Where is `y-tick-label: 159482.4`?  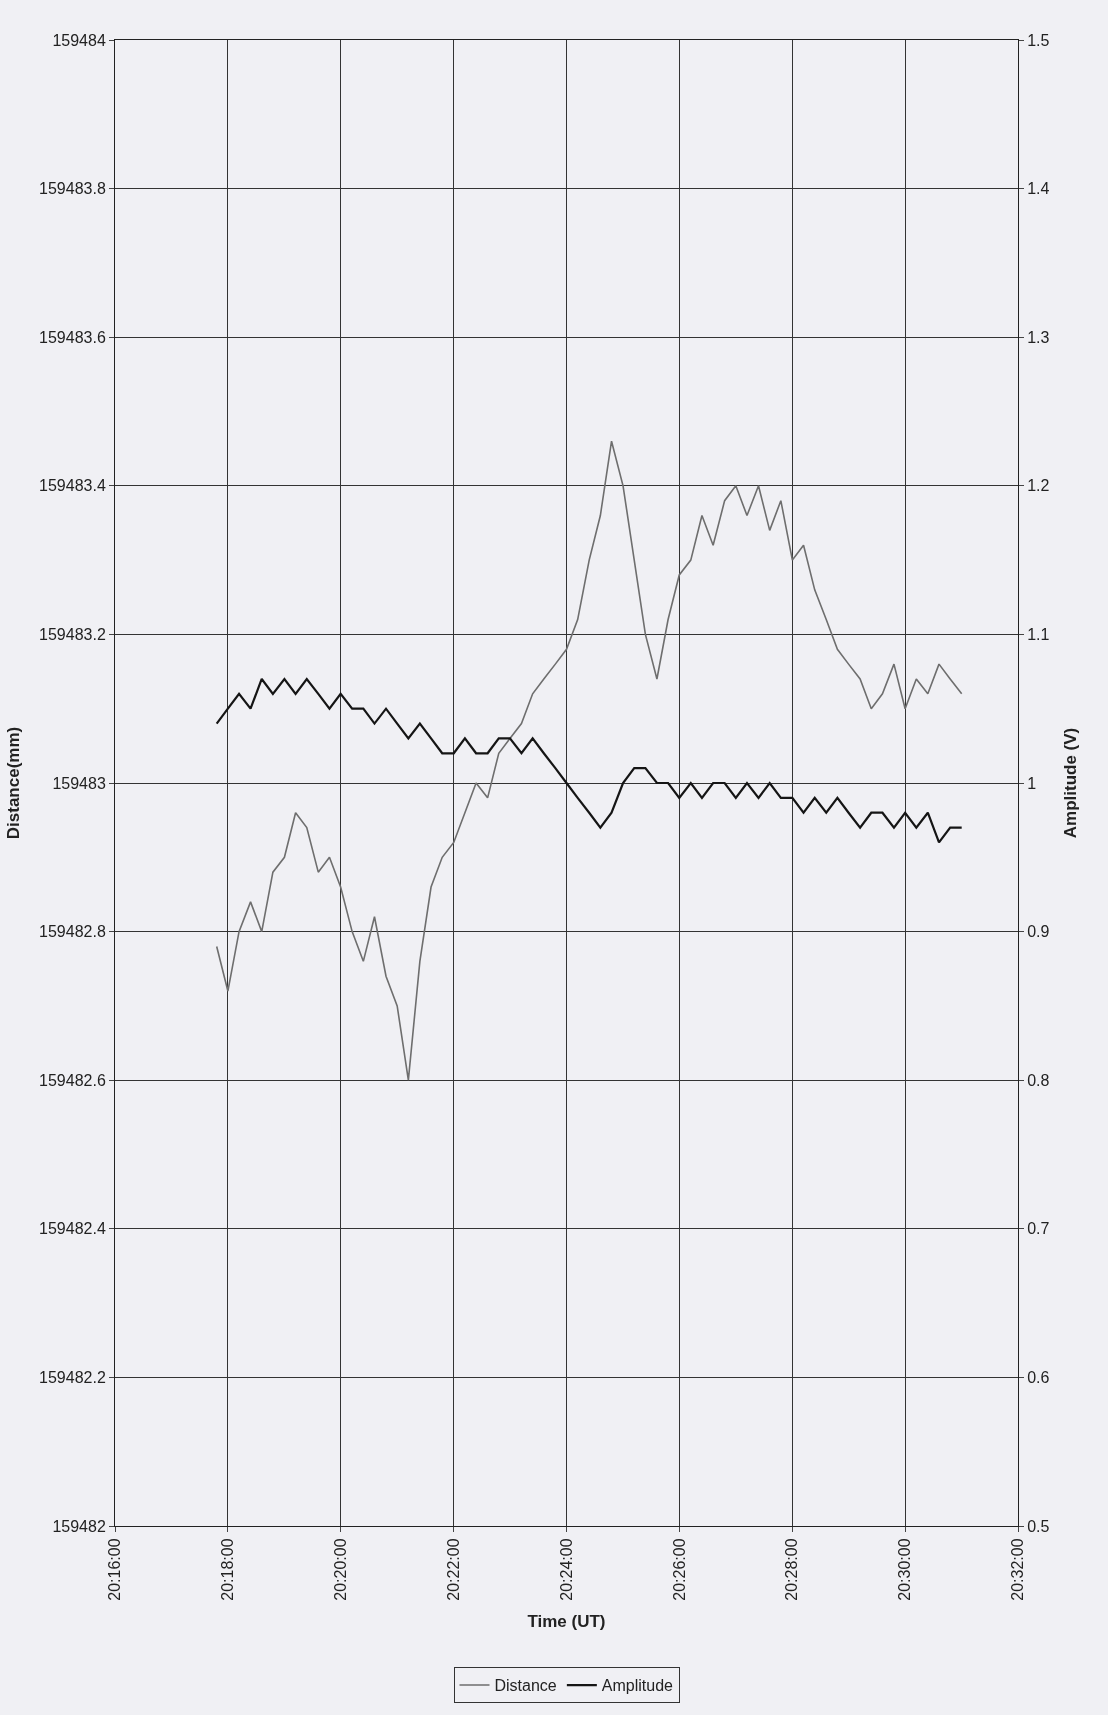
y-tick-label: 159482.4 is located at coordinates (72, 1229).